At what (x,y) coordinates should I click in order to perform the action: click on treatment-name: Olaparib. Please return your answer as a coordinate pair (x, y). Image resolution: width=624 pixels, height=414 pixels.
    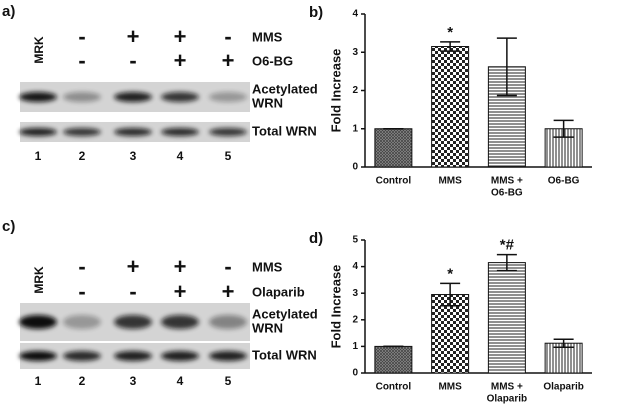
    Looking at the image, I should click on (278, 291).